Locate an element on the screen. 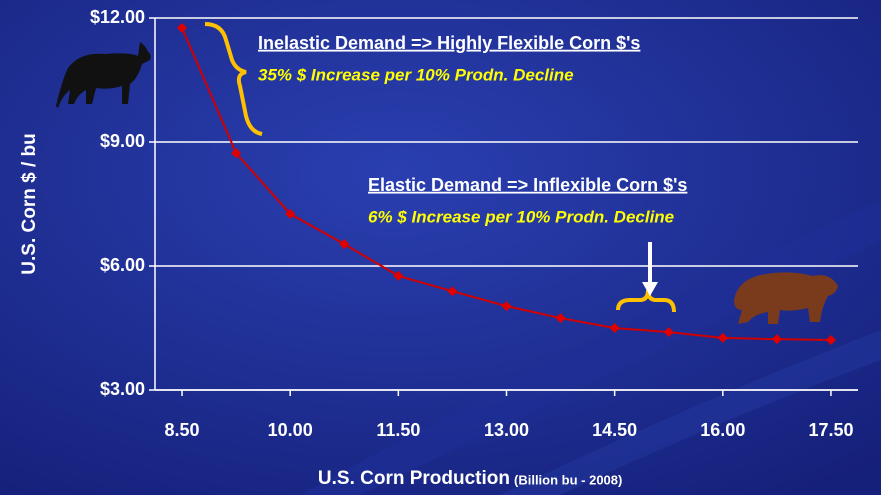 This screenshot has width=881, height=495. x-tick-label: 11.50 is located at coordinates (398, 430).